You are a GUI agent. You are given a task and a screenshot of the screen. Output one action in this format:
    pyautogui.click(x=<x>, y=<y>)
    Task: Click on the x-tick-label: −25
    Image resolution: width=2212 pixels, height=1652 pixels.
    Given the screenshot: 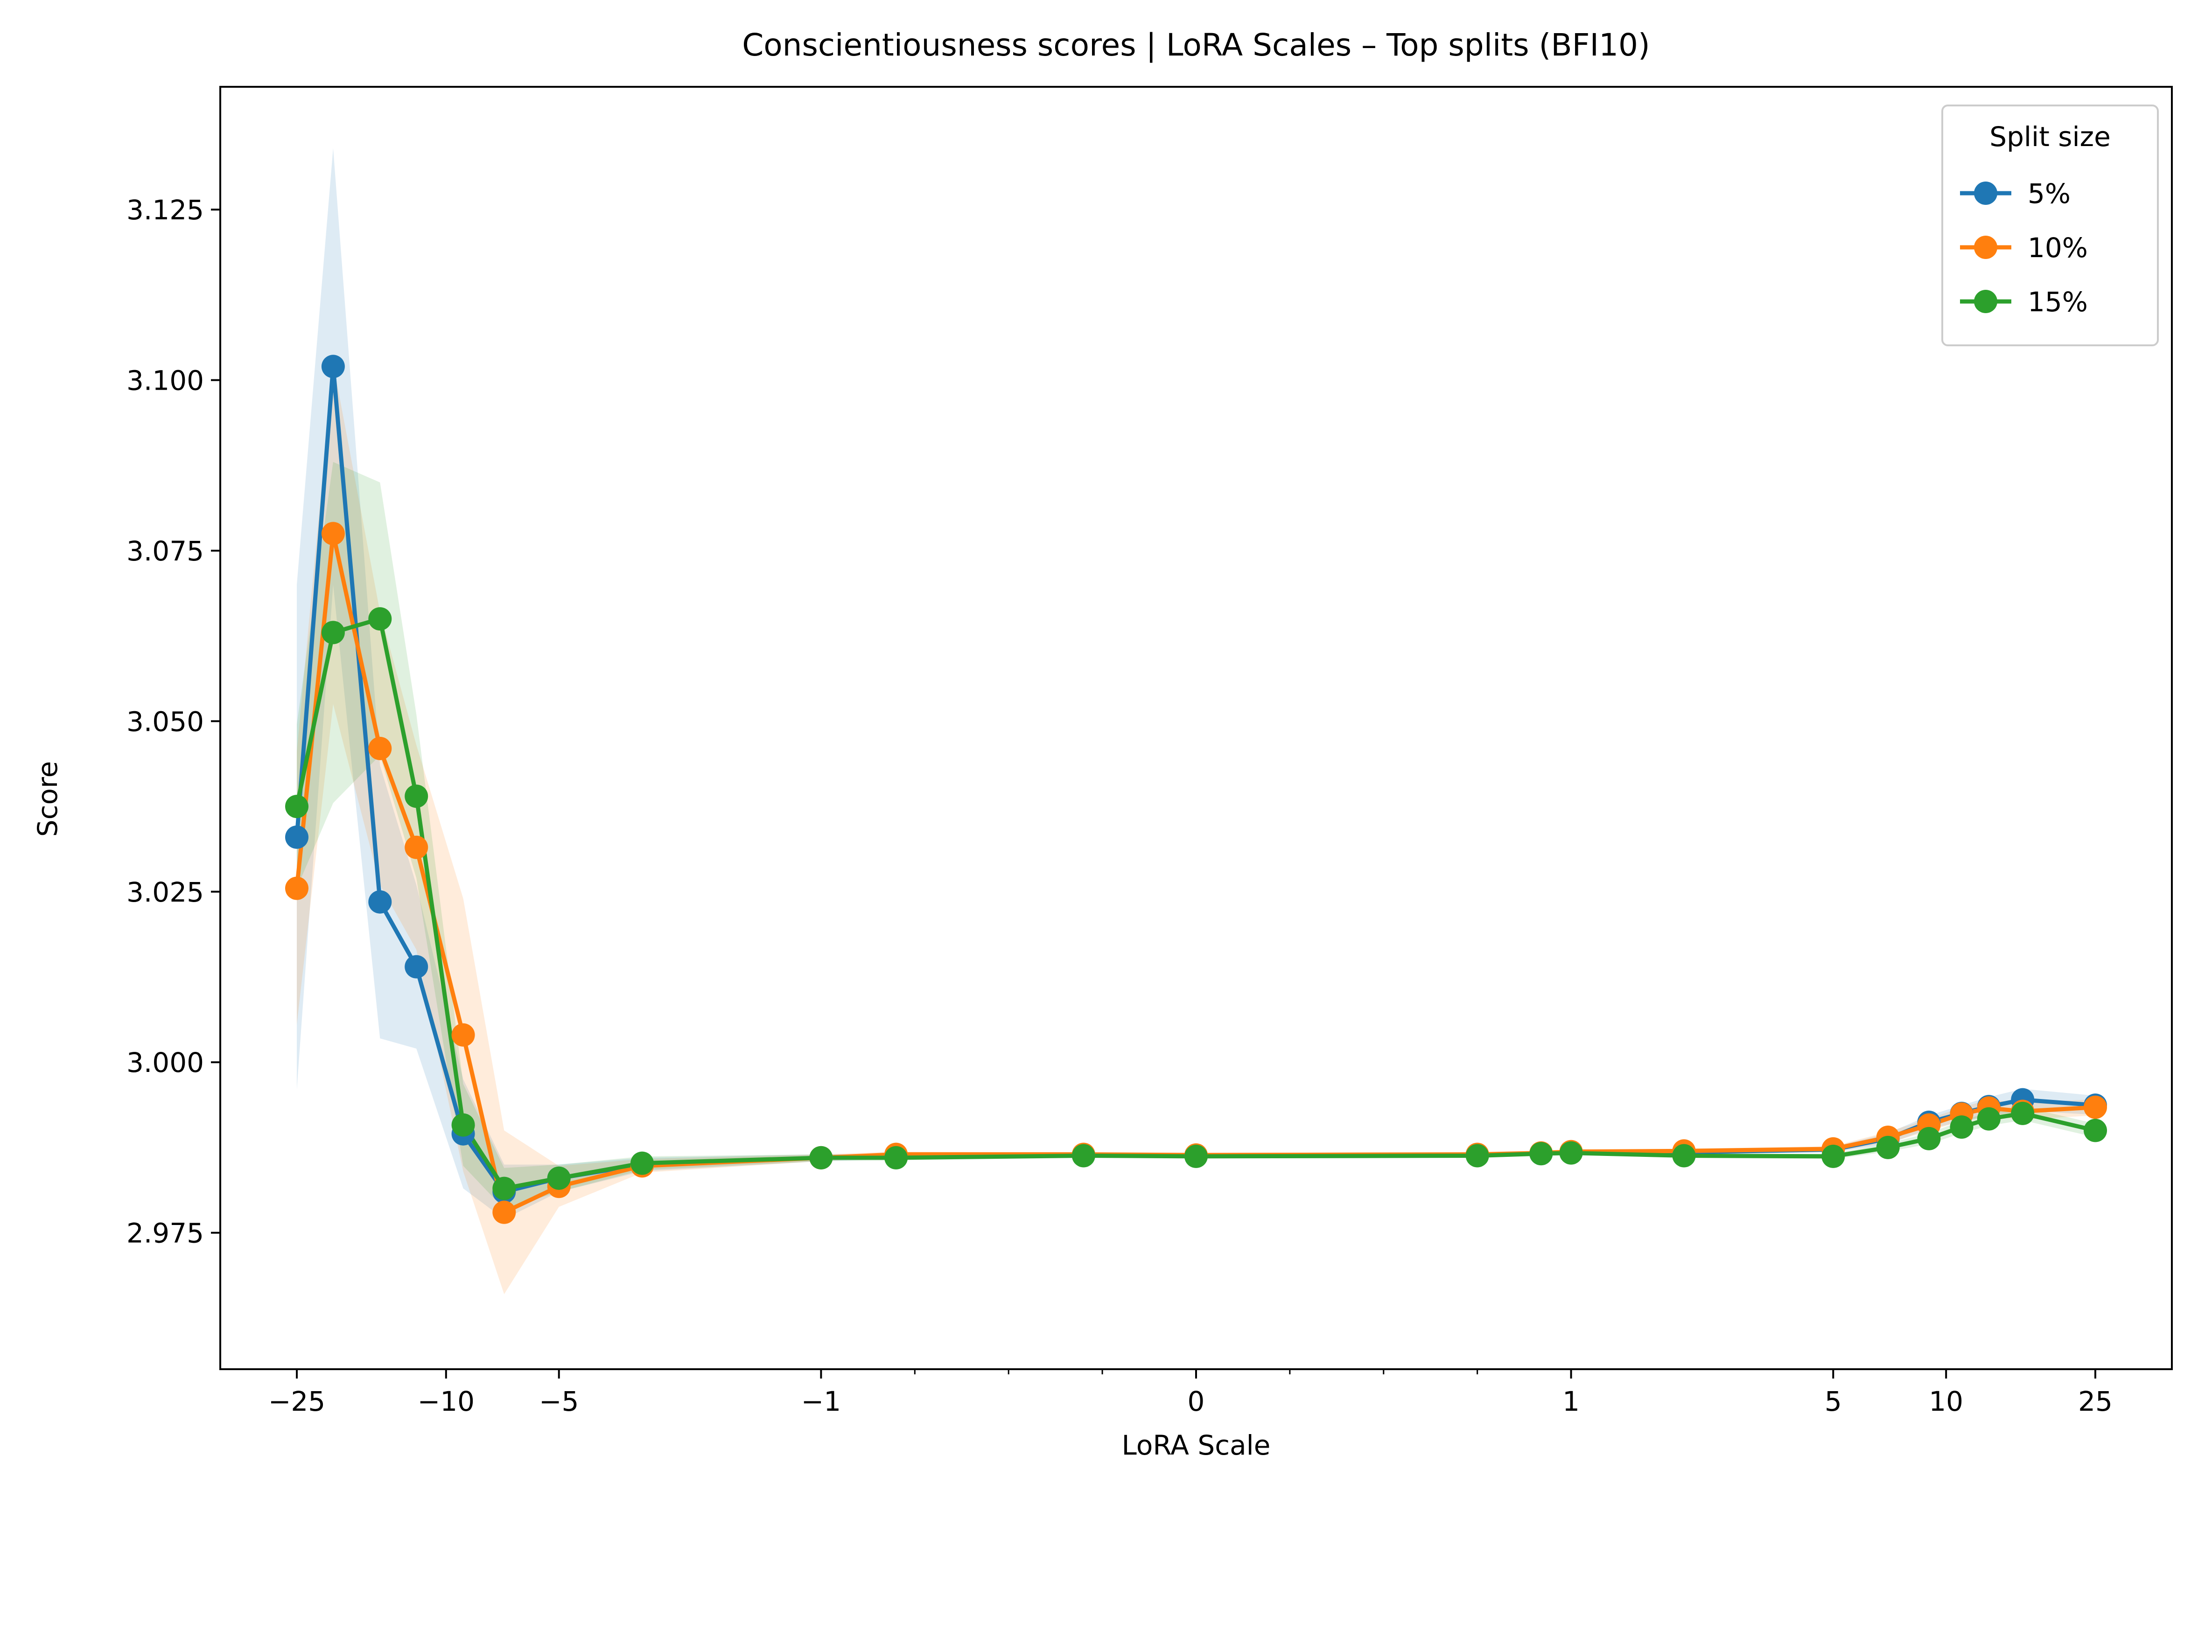 What is the action you would take?
    pyautogui.click(x=296, y=1401)
    